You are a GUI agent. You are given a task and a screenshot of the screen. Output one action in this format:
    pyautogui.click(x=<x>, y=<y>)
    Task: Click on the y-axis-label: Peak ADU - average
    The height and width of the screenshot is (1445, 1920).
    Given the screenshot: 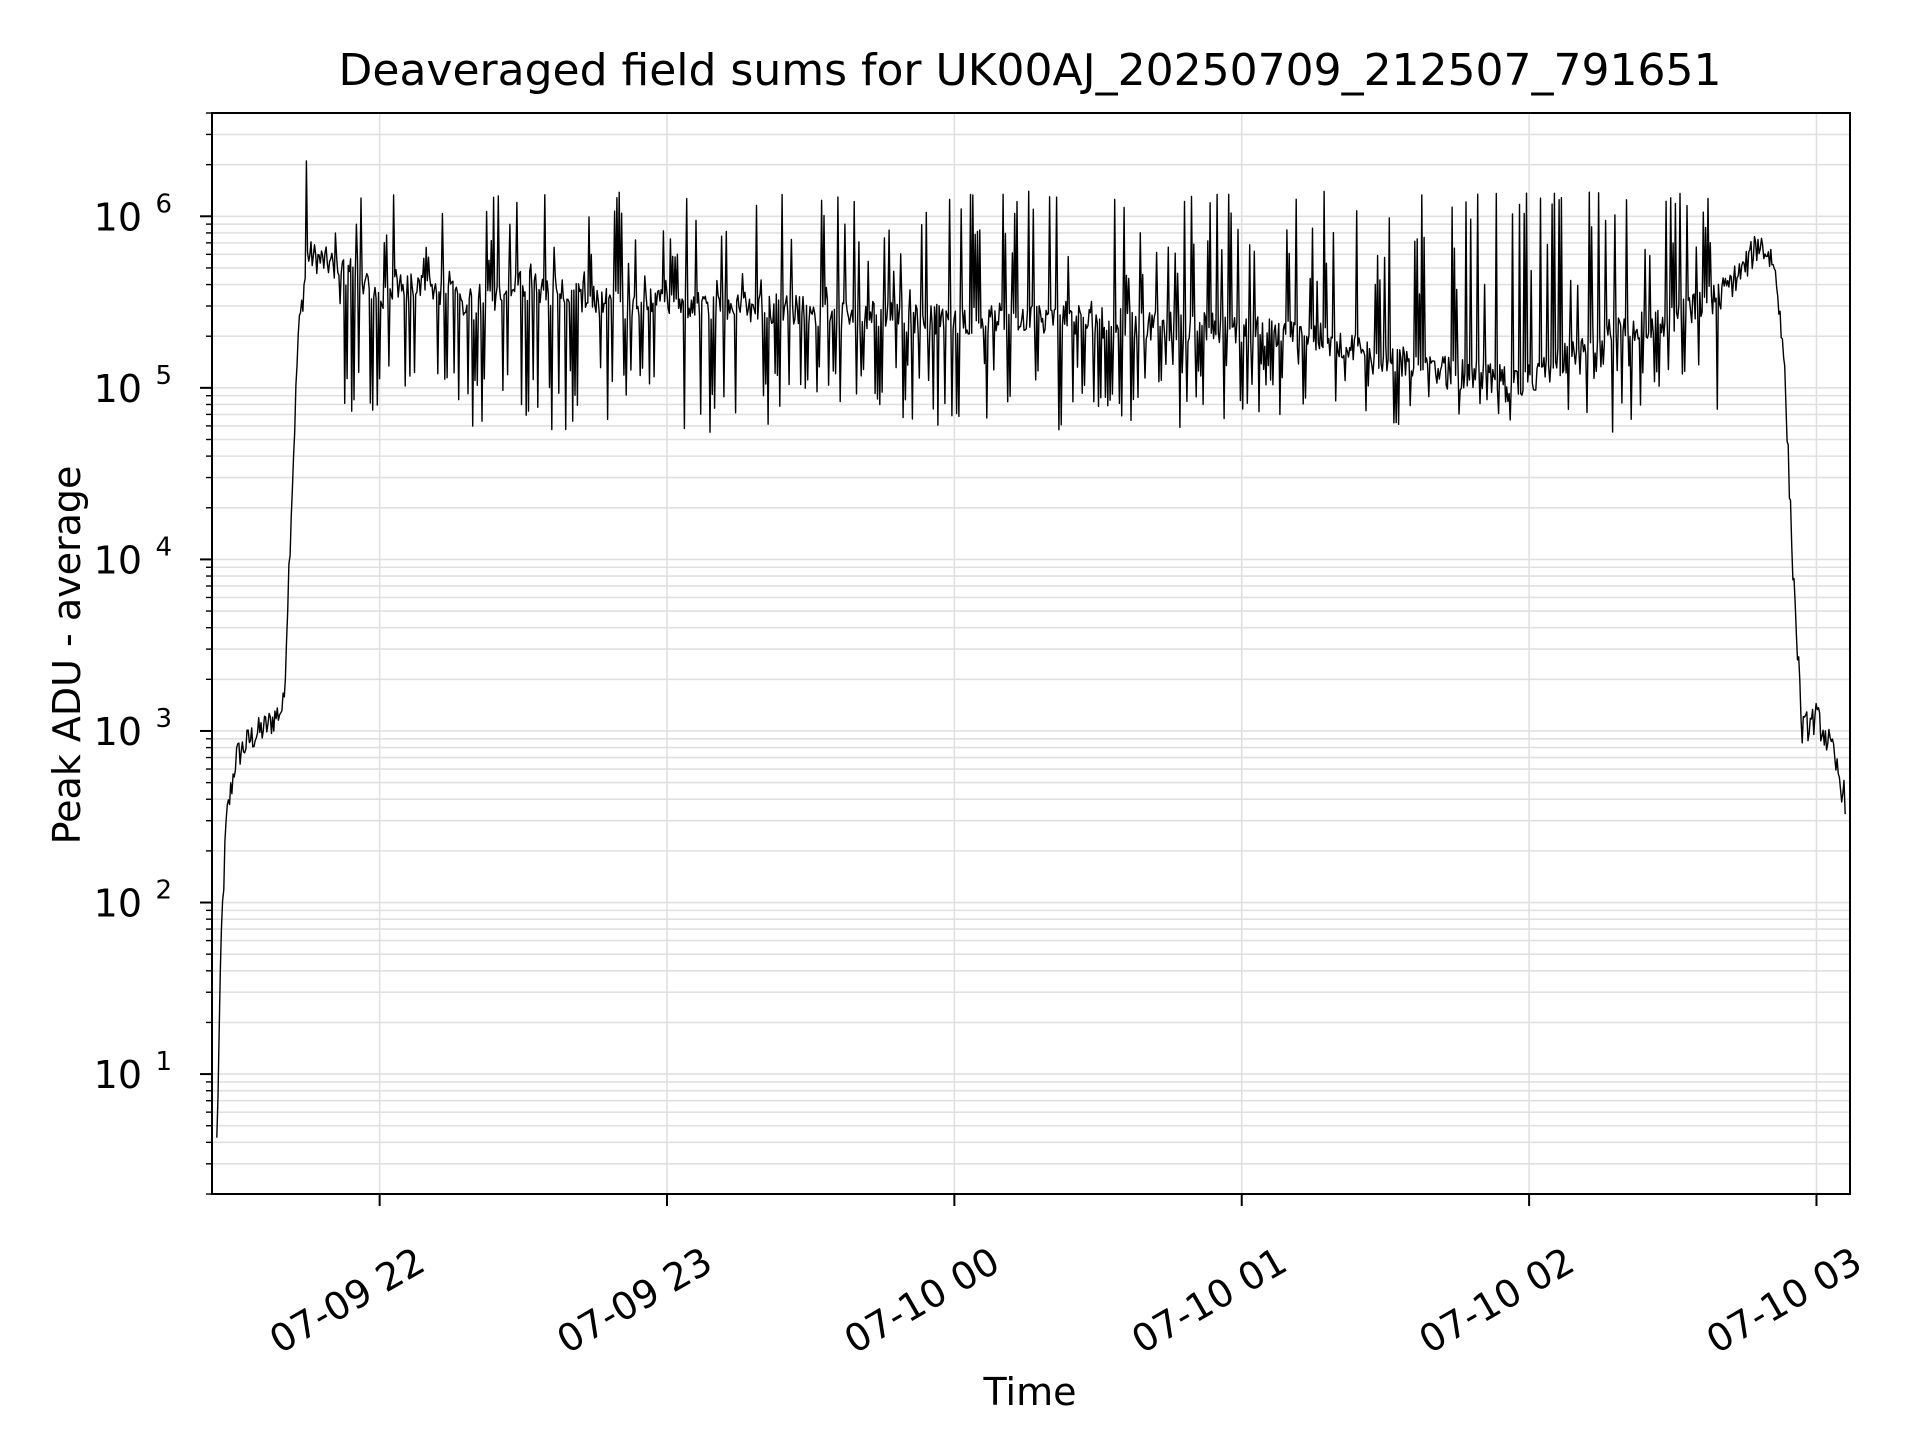 What is the action you would take?
    pyautogui.click(x=67, y=655)
    